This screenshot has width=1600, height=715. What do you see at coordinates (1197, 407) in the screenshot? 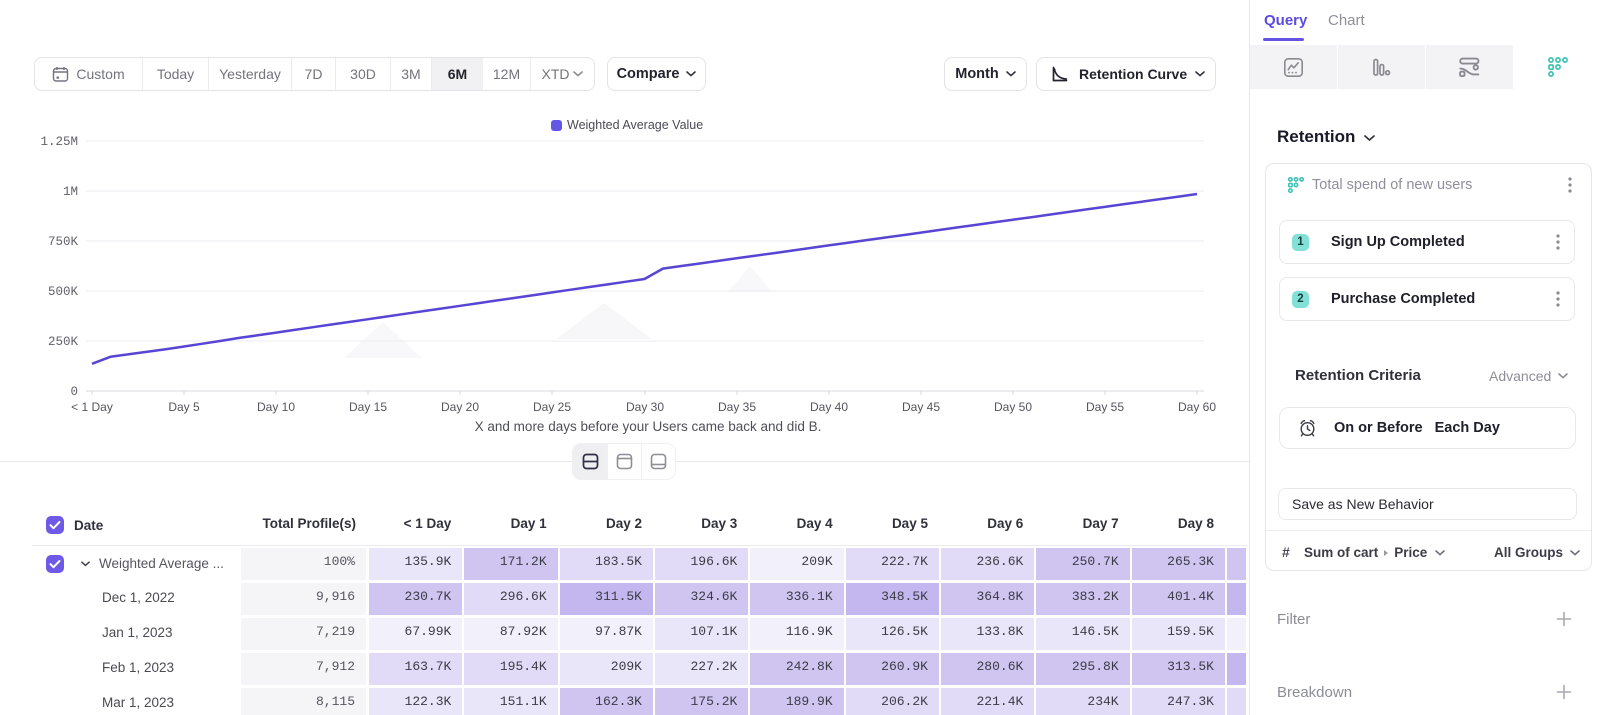
I see `svg-text: Day 60` at bounding box center [1197, 407].